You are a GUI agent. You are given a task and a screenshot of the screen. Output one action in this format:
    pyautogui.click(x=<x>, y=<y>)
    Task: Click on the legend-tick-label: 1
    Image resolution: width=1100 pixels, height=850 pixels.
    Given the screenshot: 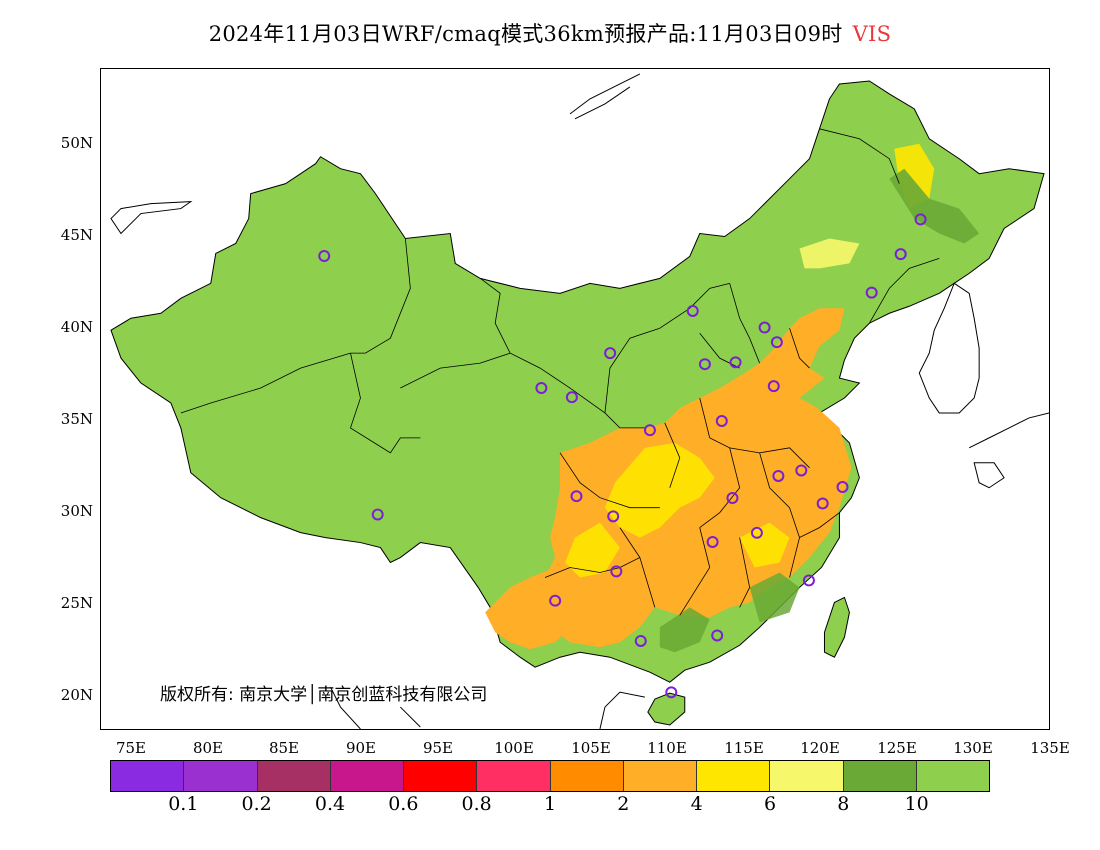 What is the action you would take?
    pyautogui.click(x=550, y=804)
    